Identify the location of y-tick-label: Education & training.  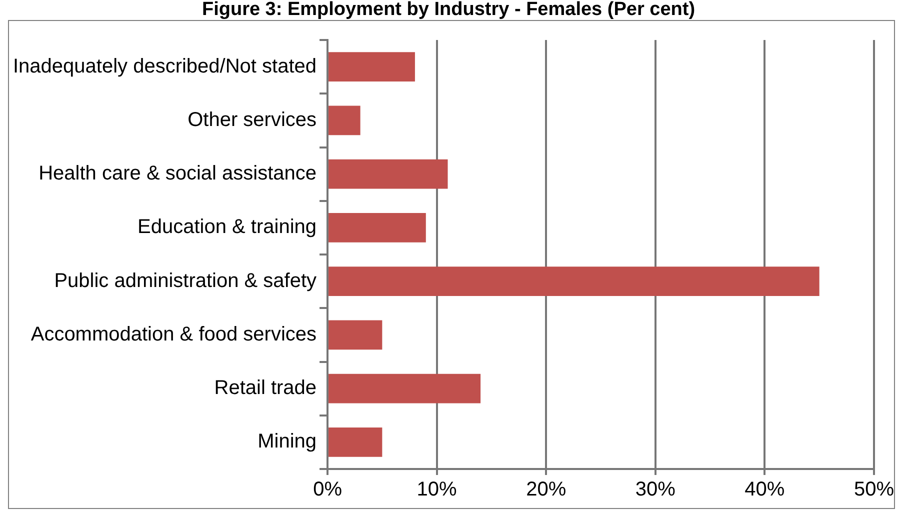
(227, 227).